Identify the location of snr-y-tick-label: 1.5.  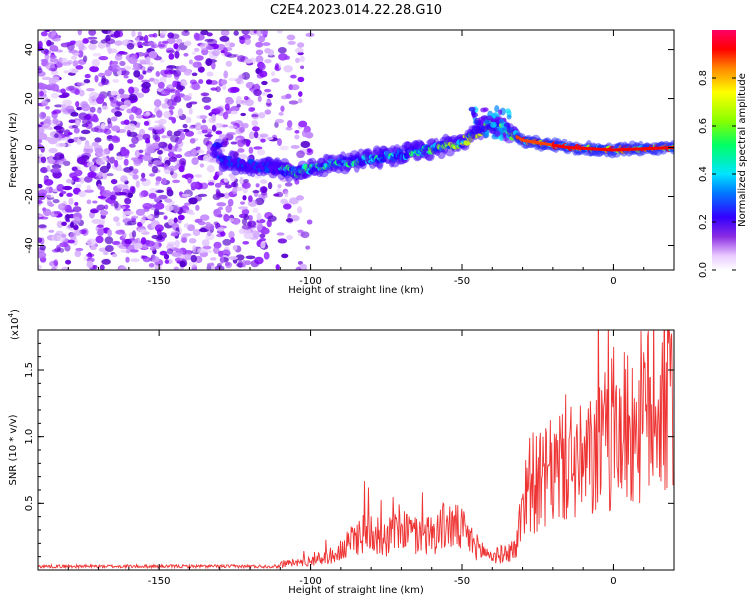
(29, 370).